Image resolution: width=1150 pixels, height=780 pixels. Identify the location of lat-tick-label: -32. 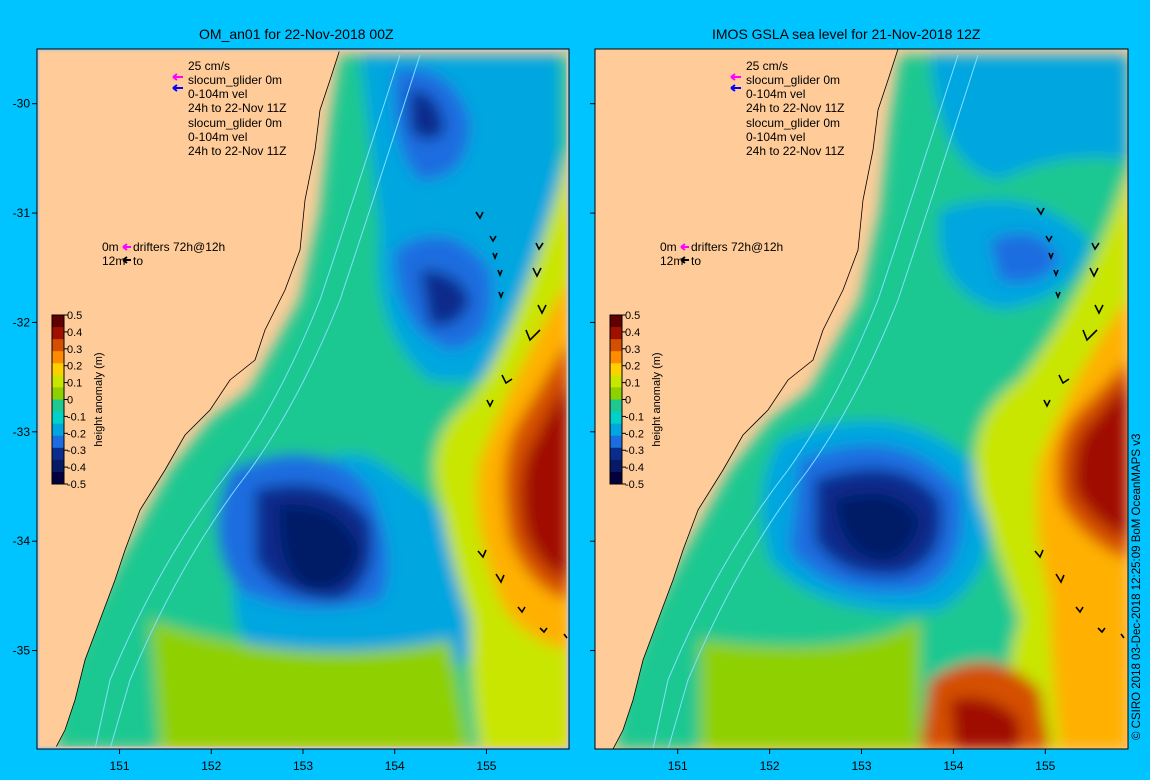
(22, 322).